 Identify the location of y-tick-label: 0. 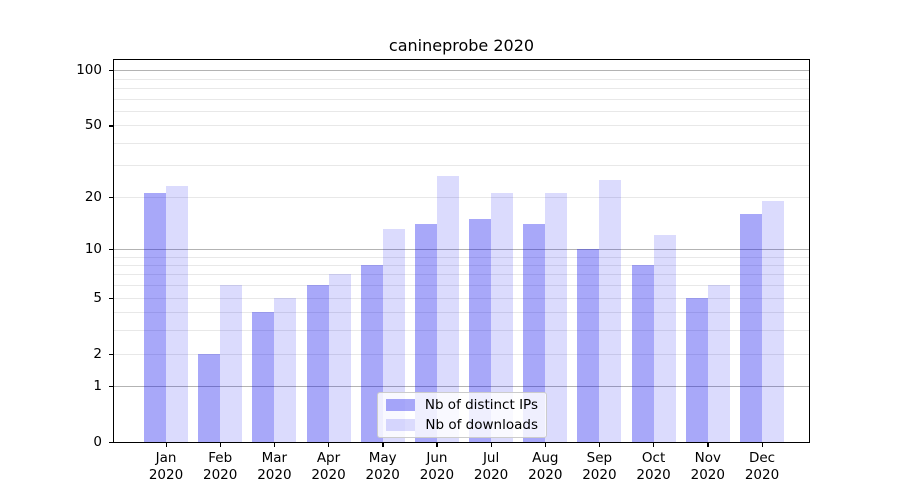
(97, 442).